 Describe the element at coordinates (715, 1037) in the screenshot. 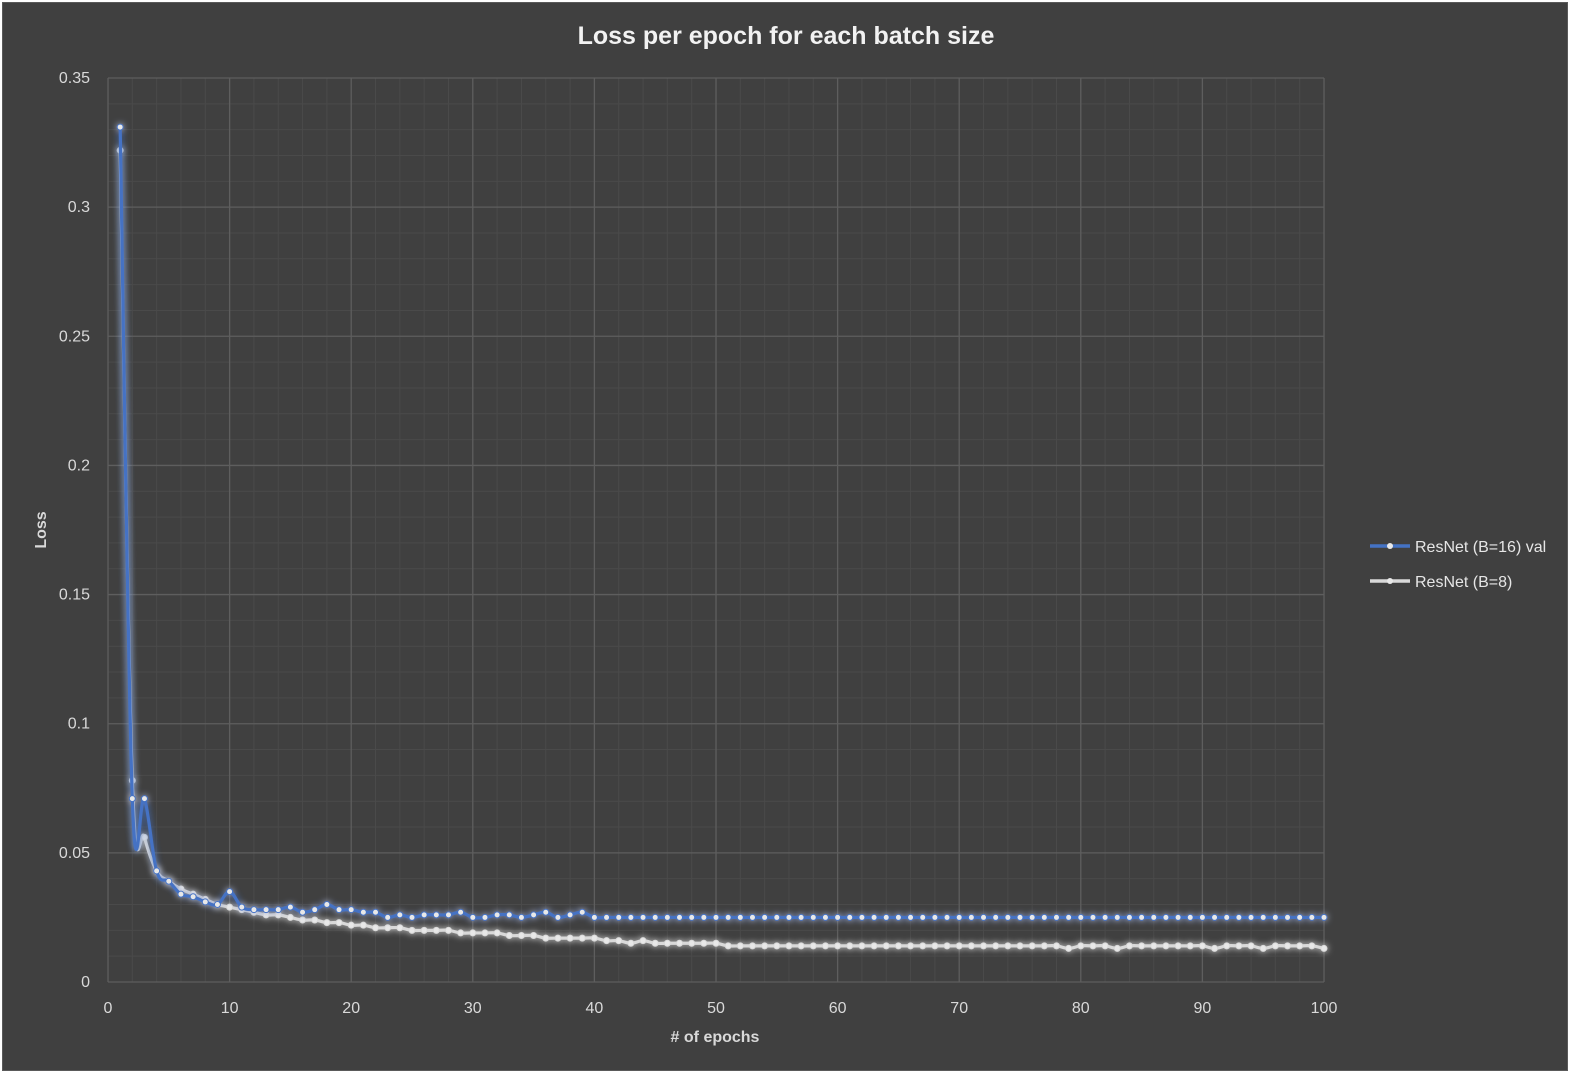

I see `x-axis-title: # of epochs` at that location.